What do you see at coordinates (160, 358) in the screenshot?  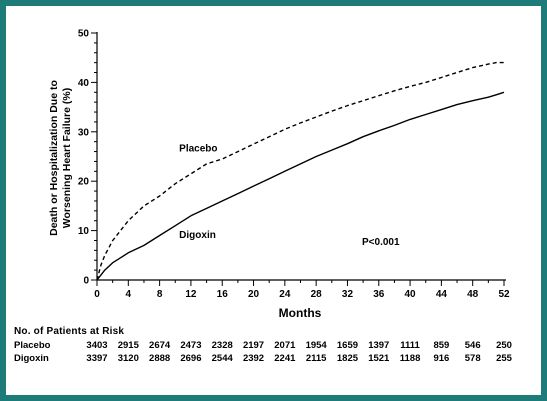 I see `risk-cell: 2888` at bounding box center [160, 358].